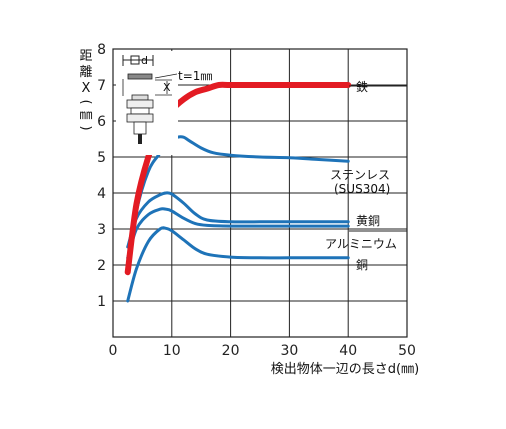  Describe the element at coordinates (195, 76) in the screenshot. I see `thickness-label: t=1㎜` at that location.